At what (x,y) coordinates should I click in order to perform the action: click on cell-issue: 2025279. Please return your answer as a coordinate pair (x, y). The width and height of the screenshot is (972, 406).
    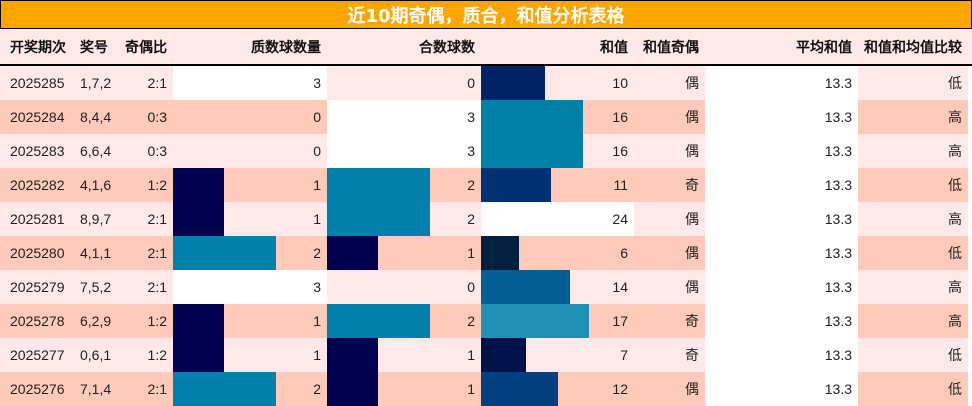
    Looking at the image, I should click on (37, 287).